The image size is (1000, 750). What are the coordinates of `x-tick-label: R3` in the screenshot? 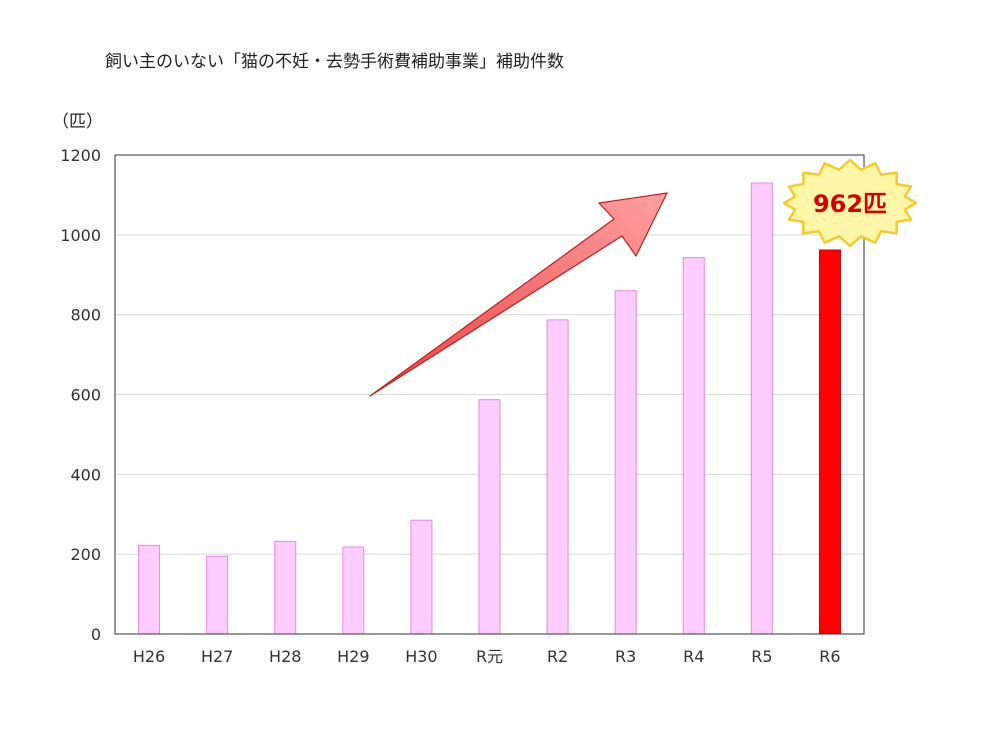 It's located at (625, 656).